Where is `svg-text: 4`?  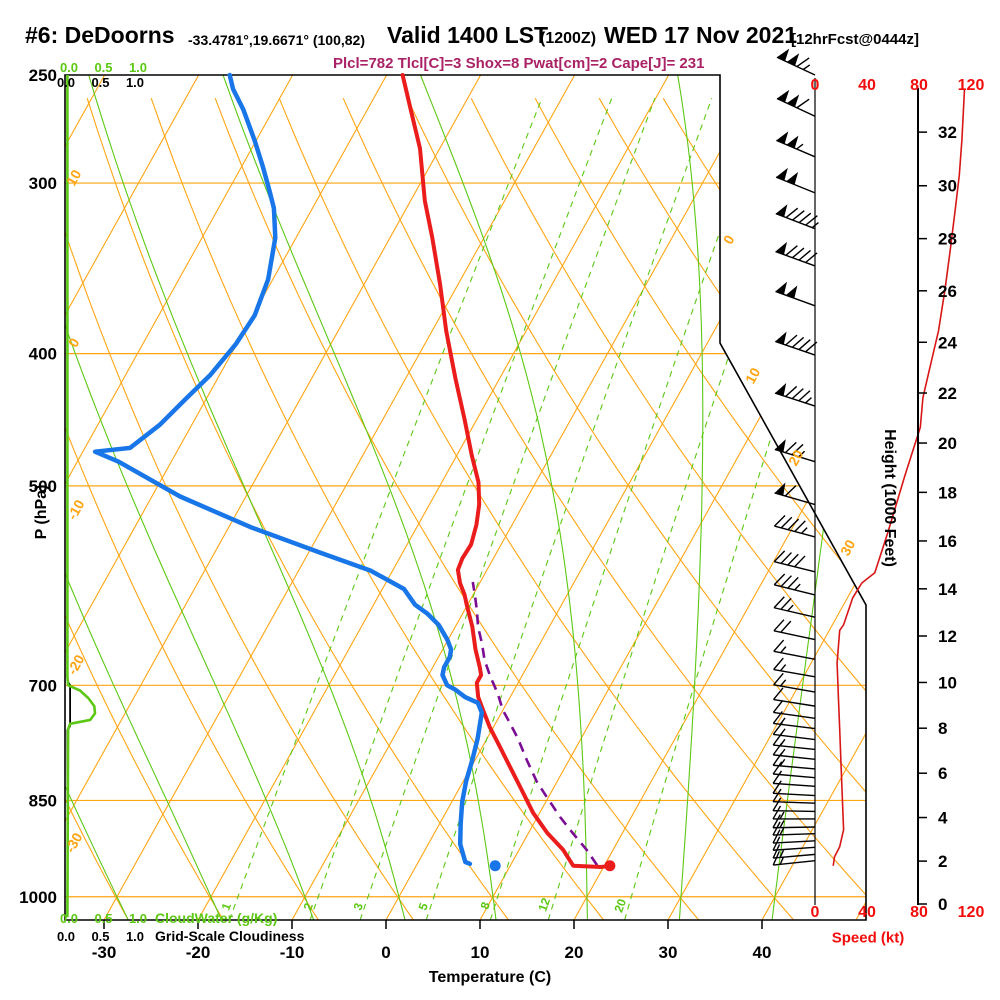 svg-text: 4 is located at coordinates (943, 818).